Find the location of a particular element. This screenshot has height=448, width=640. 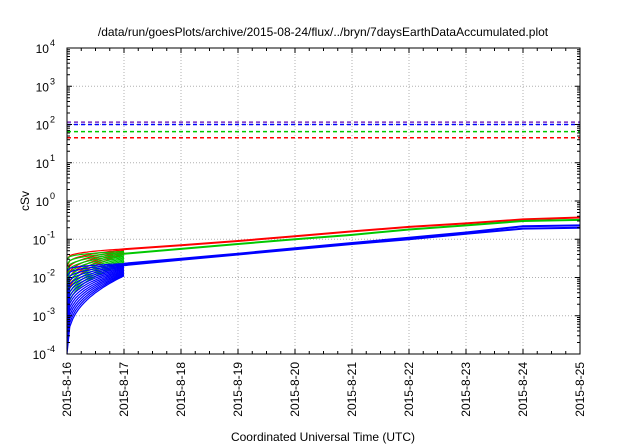

y-tick-exponent: -3 is located at coordinates (51, 311).